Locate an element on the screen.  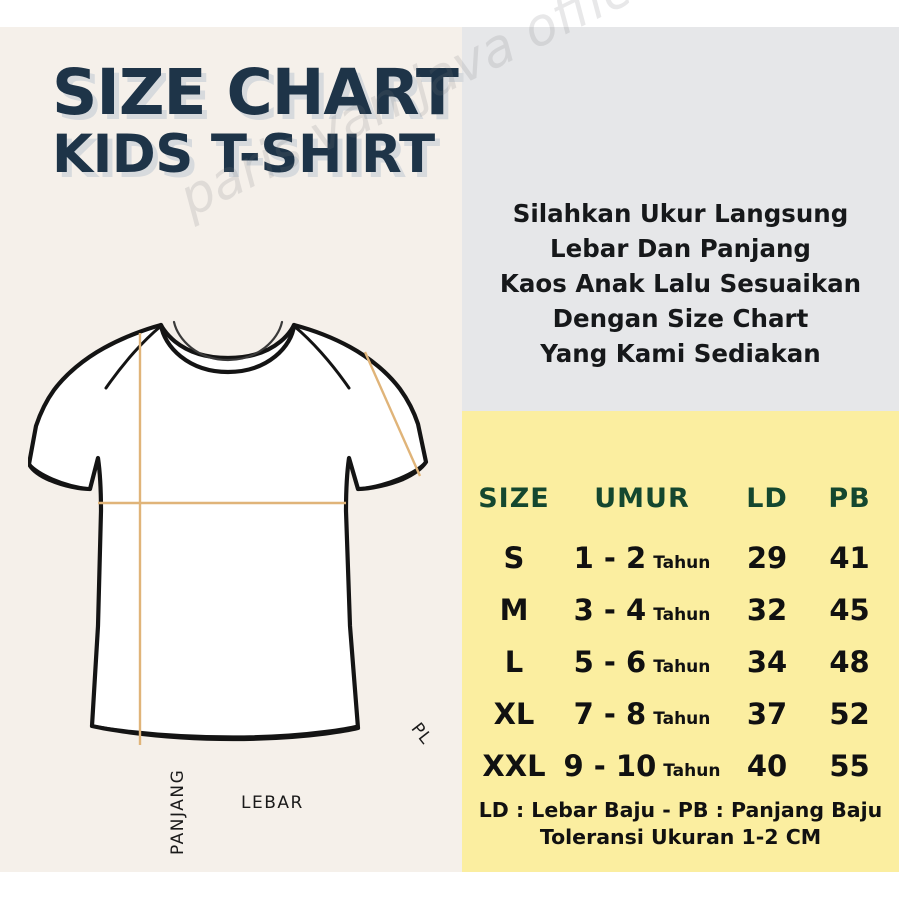
table-row: S 1 - 2 Tahun 29 41 is located at coordinates (680, 558).